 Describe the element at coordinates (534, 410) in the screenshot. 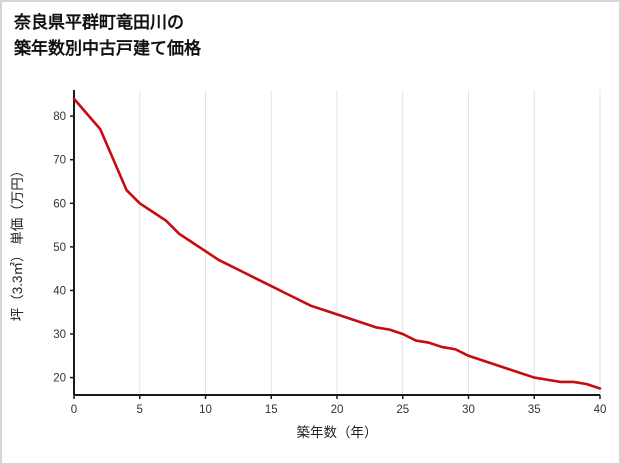

I see `x-tick-label: 35` at that location.